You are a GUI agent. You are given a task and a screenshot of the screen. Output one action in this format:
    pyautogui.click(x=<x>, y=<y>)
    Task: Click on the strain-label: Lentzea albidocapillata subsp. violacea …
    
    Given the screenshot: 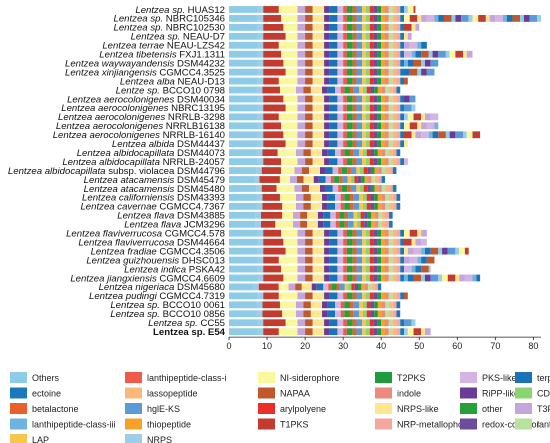 What is the action you would take?
    pyautogui.click(x=116, y=171)
    